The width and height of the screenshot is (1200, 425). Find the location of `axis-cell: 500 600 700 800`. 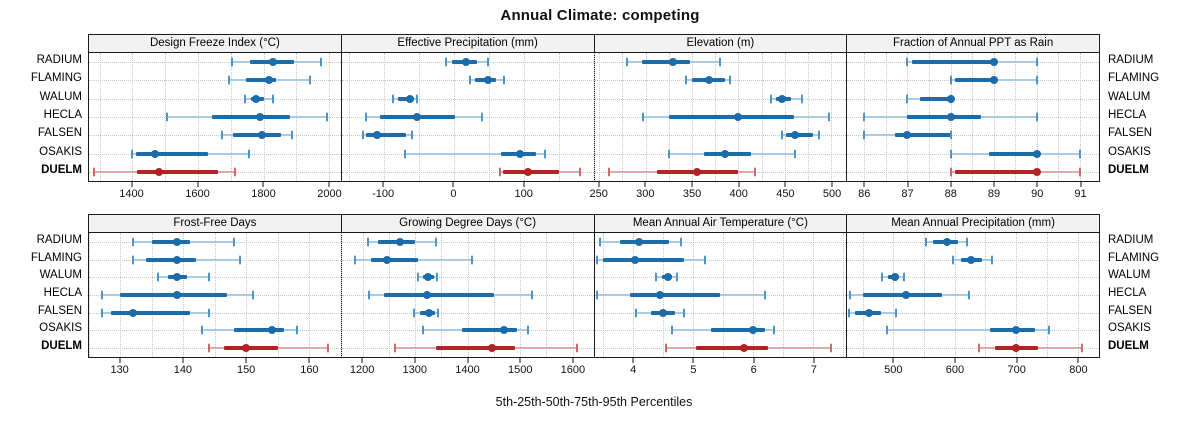

axis-cell: 500 600 700 800 is located at coordinates (973, 370).